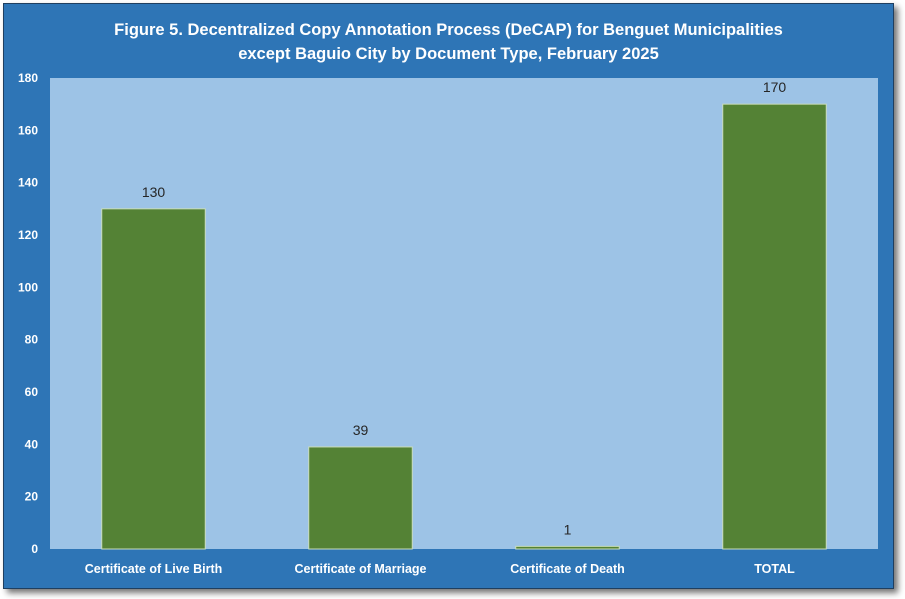 The image size is (905, 599). Describe the element at coordinates (154, 569) in the screenshot. I see `x-category-label: Certificate of Live Birth` at that location.